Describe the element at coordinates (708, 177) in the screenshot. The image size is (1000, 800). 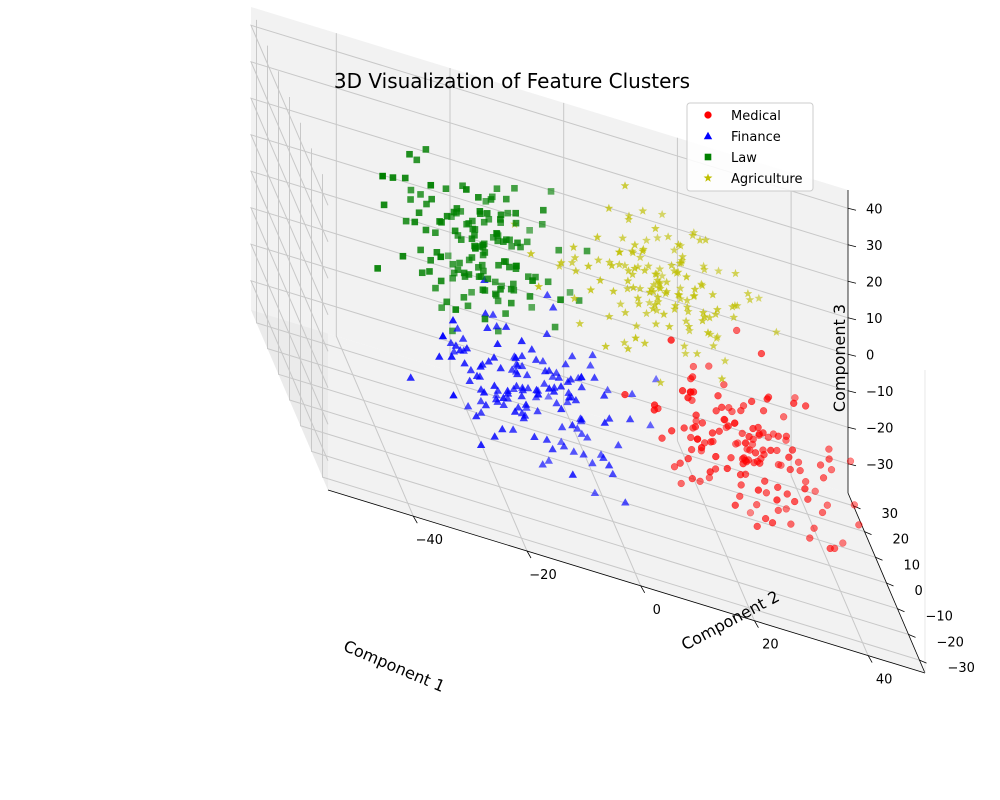
I see `legend-marker-agriculture` at that location.